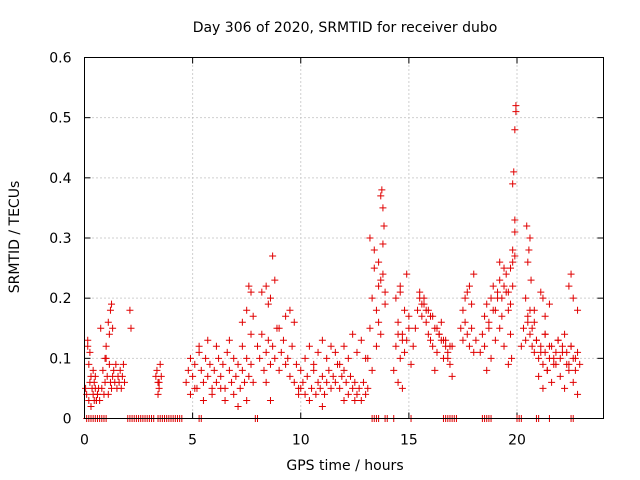 This screenshot has width=640, height=480. I want to click on x-tick-label: 0, so click(84, 441).